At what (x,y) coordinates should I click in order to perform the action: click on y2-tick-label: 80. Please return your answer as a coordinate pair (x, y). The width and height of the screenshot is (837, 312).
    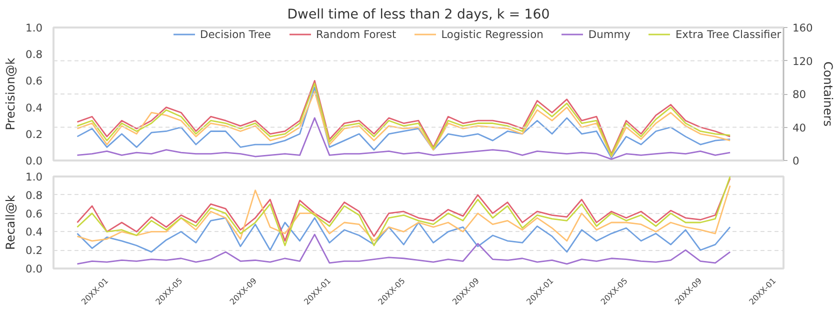
    Looking at the image, I should click on (799, 94).